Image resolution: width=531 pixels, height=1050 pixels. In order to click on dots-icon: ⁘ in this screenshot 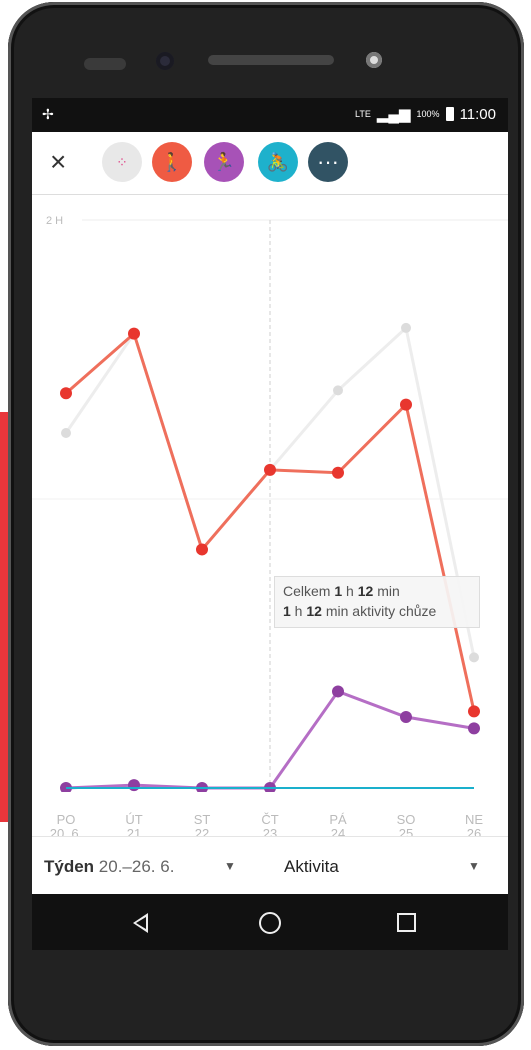, I will do `click(122, 161)`.